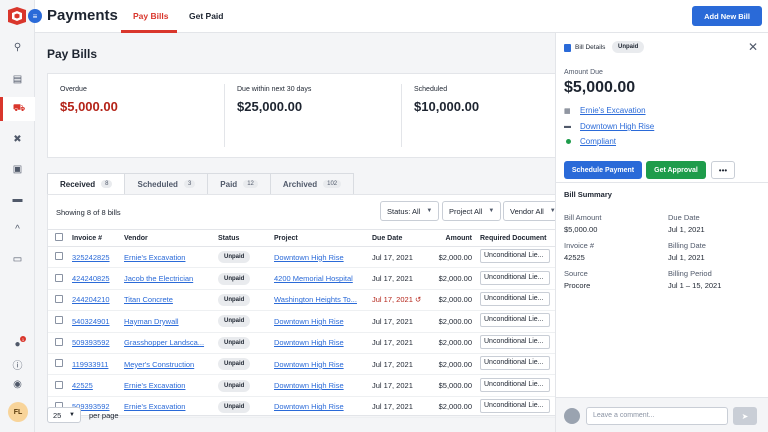 This screenshot has height=432, width=768. What do you see at coordinates (603, 170) in the screenshot?
I see `schedule-payment-button: Schedule Payment` at bounding box center [603, 170].